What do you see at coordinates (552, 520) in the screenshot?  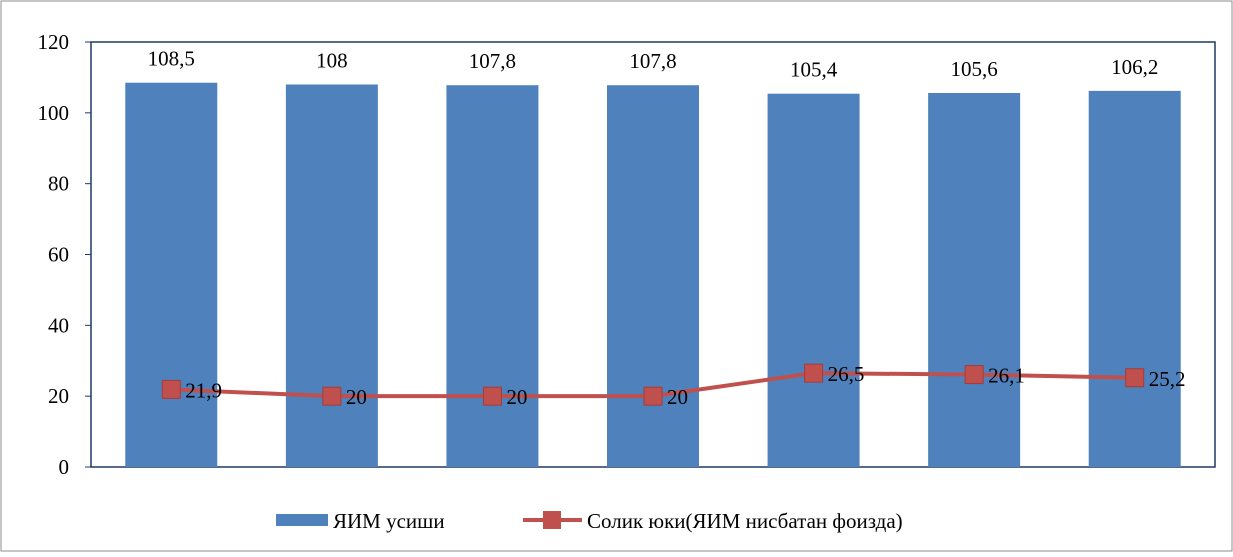 I see `legend-line-marker` at bounding box center [552, 520].